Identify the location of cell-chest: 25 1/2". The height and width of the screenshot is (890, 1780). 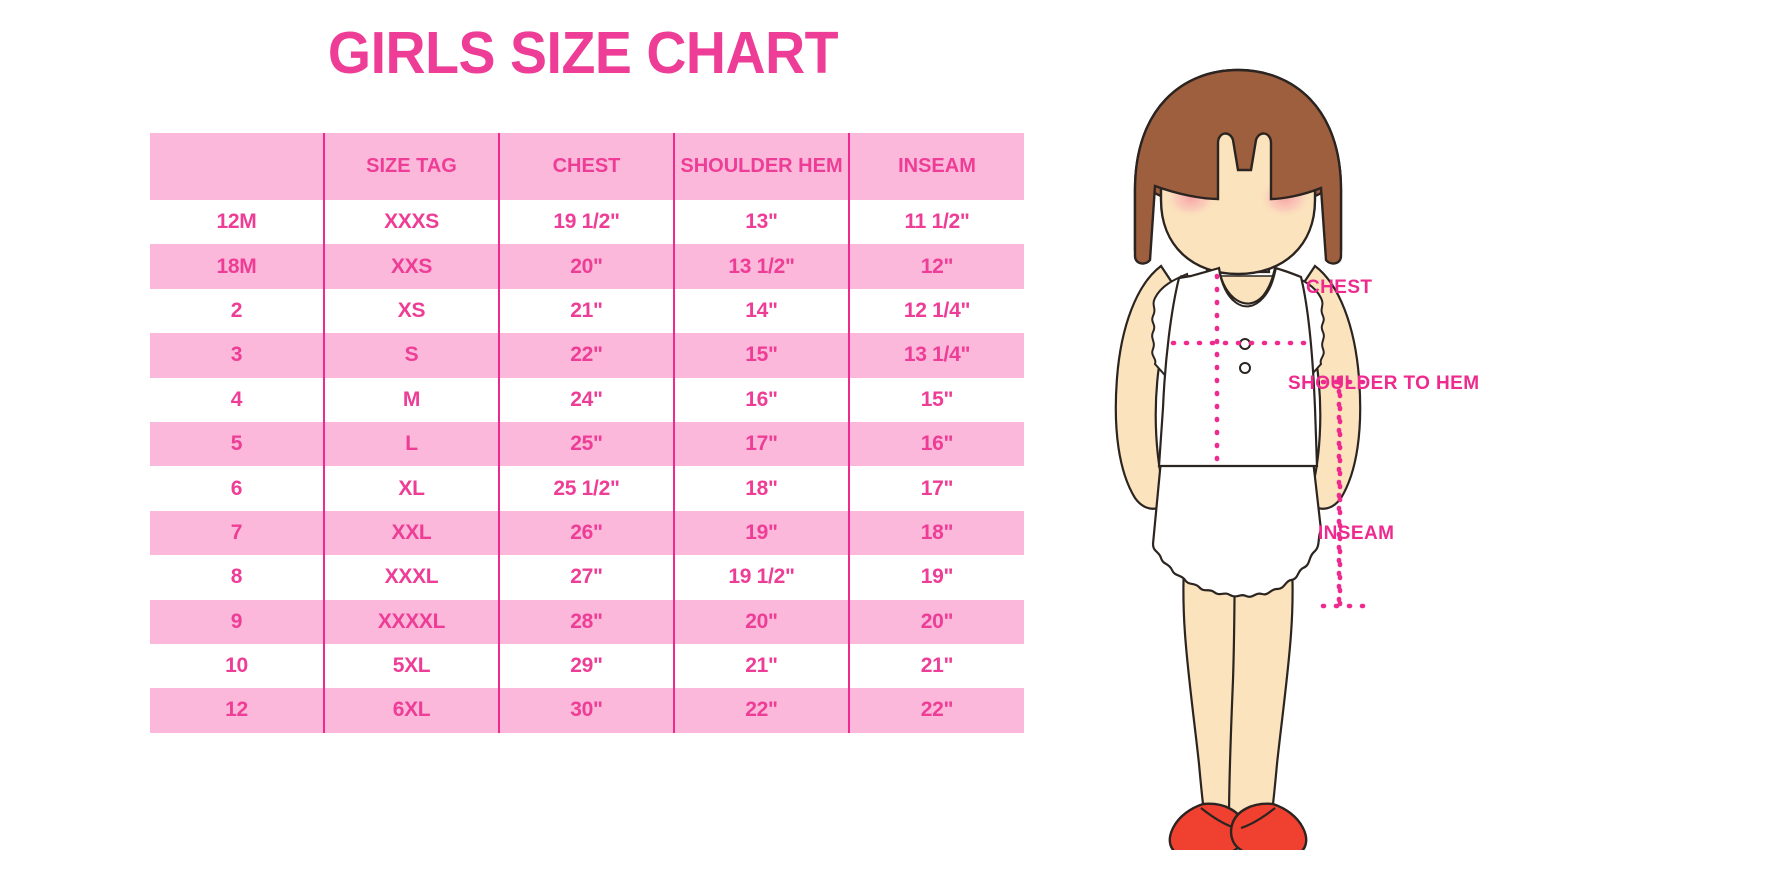
(586, 488).